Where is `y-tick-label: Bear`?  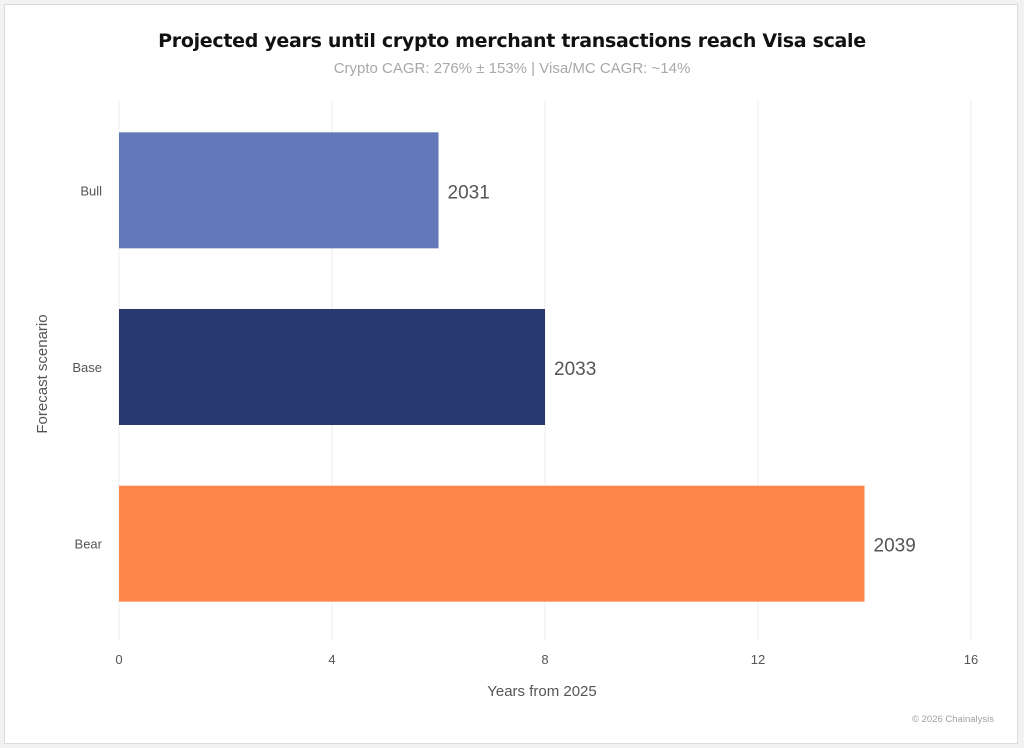
y-tick-label: Bear is located at coordinates (89, 544).